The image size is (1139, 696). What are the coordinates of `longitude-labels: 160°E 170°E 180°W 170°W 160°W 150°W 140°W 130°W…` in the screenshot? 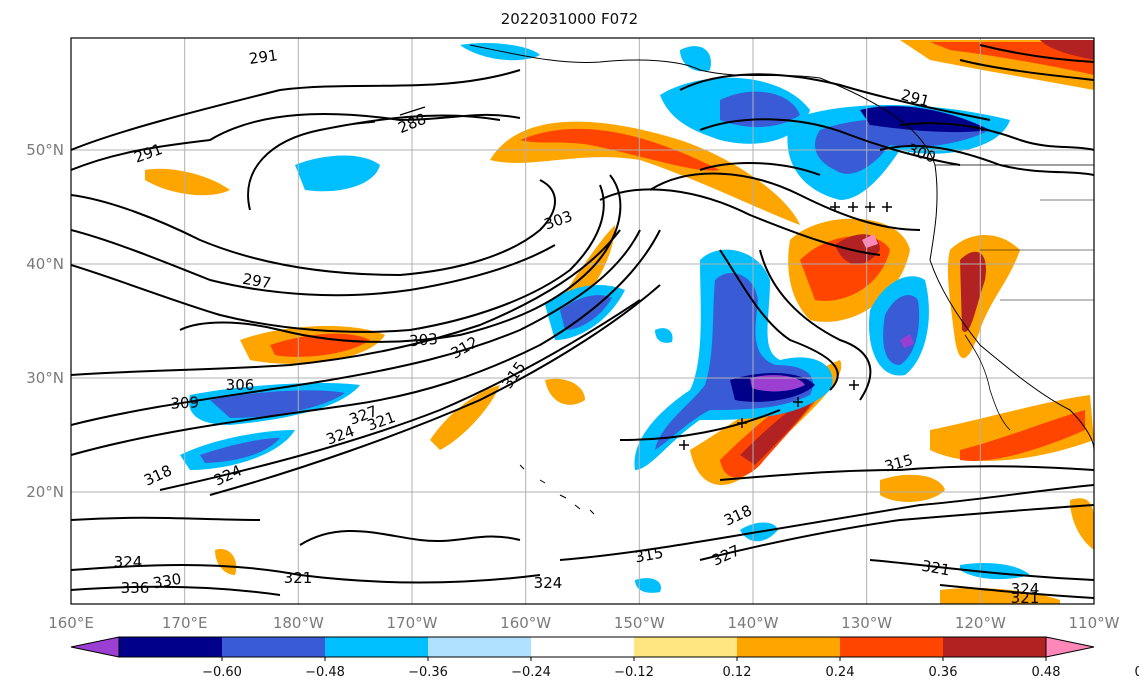 It's located at (583, 623).